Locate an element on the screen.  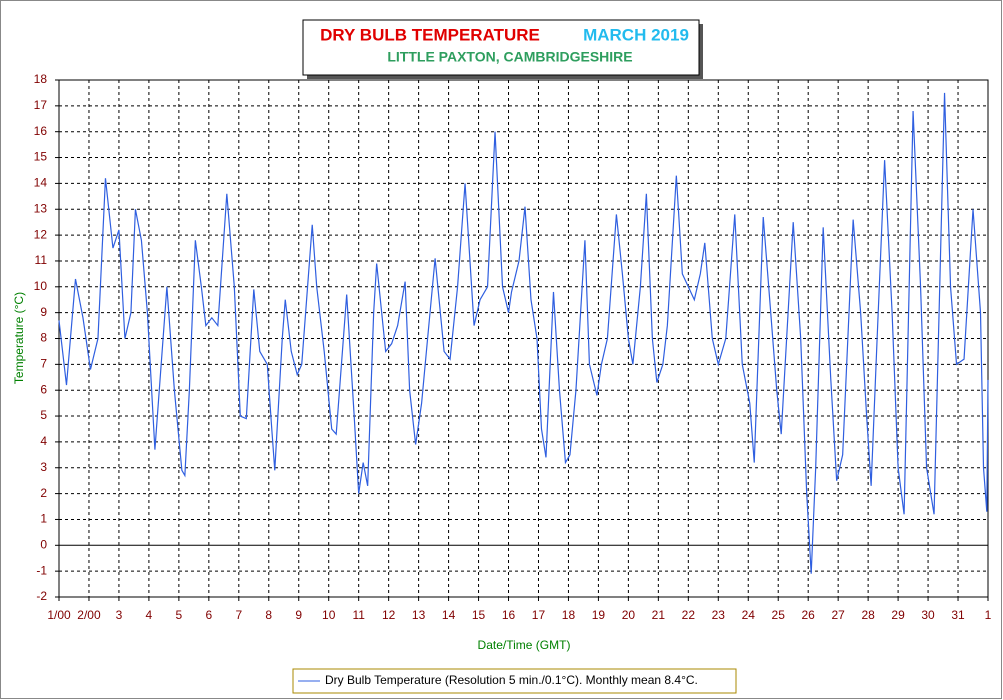
y-tick-label: 17 is located at coordinates (41, 105).